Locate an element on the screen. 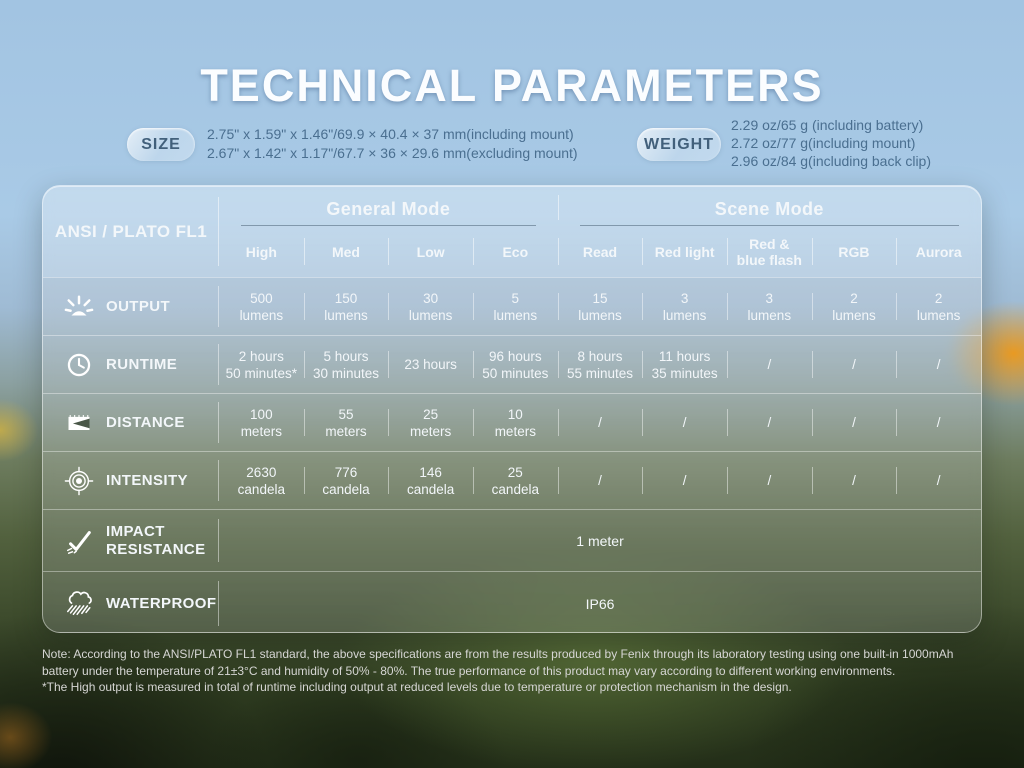 Image resolution: width=1024 pixels, height=768 pixels. impact-icon is located at coordinates (79, 541).